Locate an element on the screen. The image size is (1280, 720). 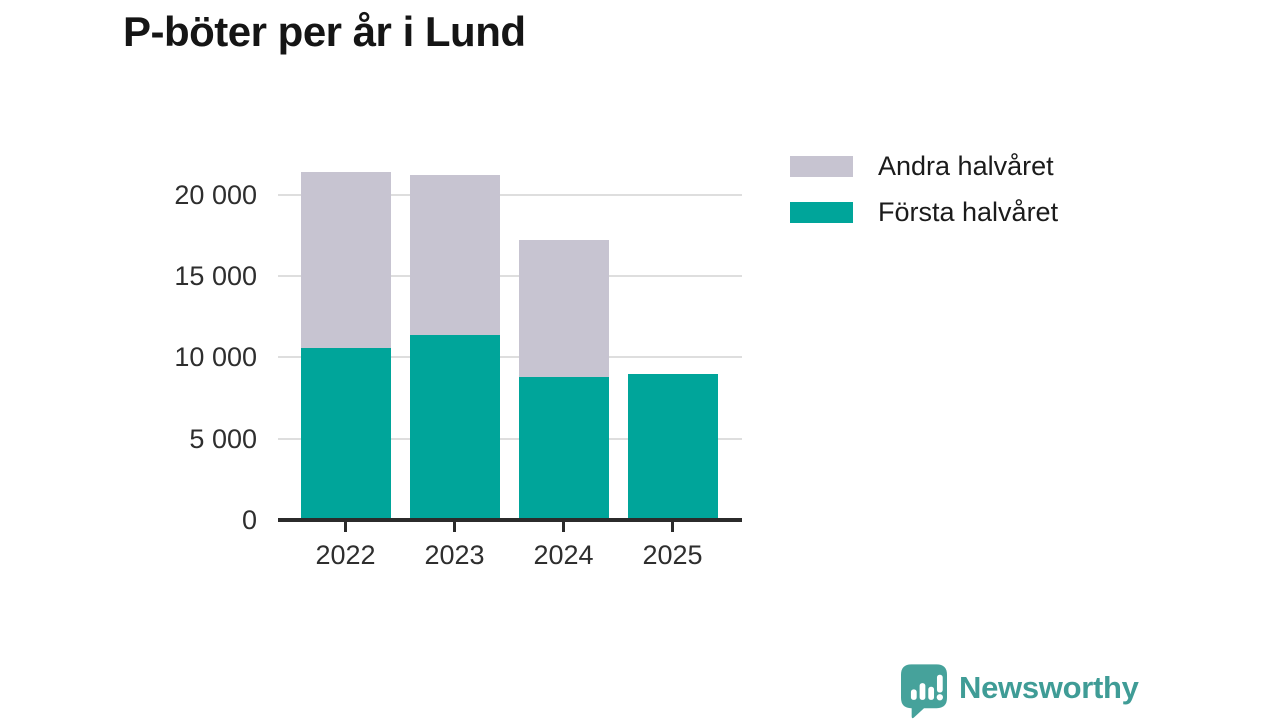
bar-2023-andra-halv-ret is located at coordinates (454, 255).